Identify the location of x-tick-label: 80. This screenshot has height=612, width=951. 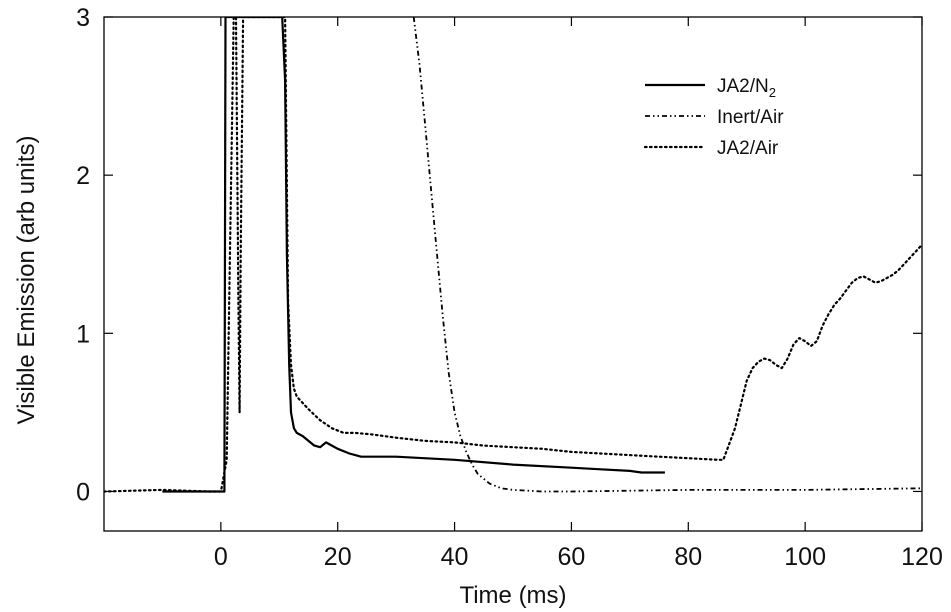
(688, 557).